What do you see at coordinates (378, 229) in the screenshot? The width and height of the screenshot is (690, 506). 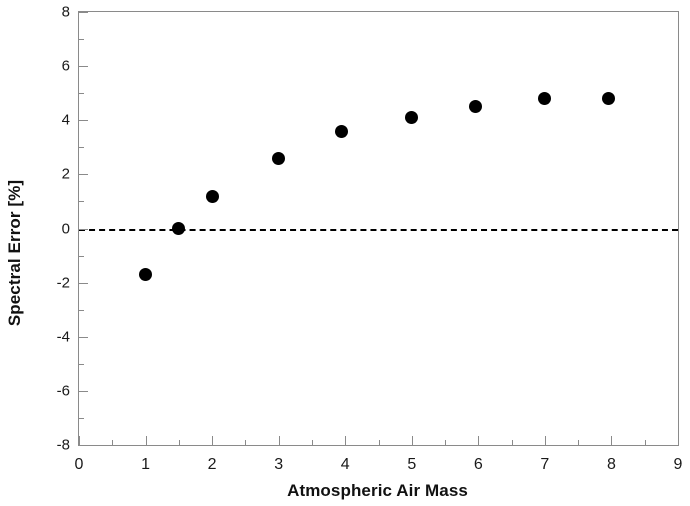 I see `zero-reference-line` at bounding box center [378, 229].